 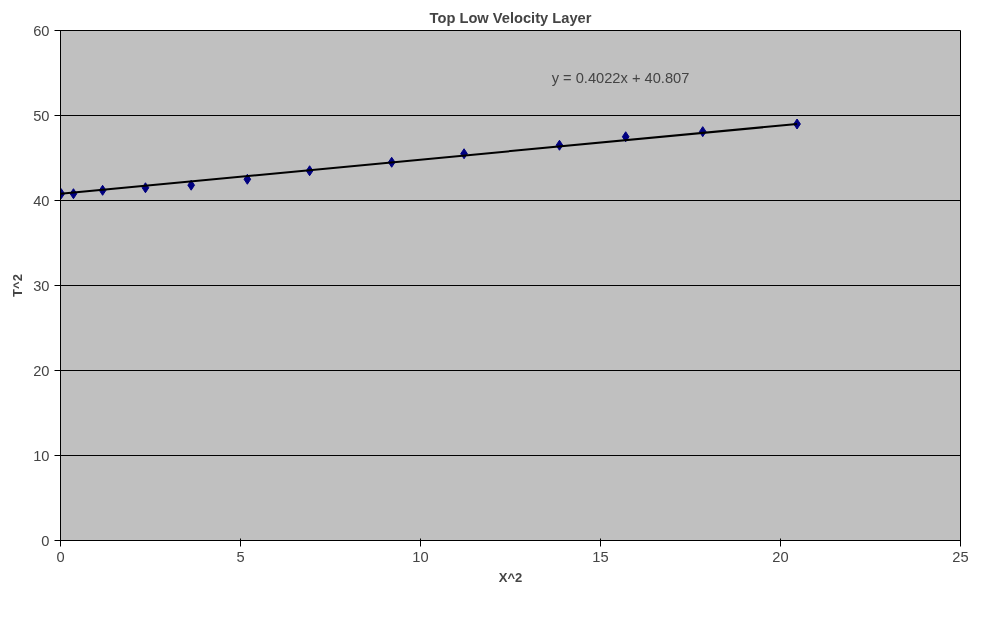 What do you see at coordinates (960, 556) in the screenshot?
I see `x-tick-label: 25` at bounding box center [960, 556].